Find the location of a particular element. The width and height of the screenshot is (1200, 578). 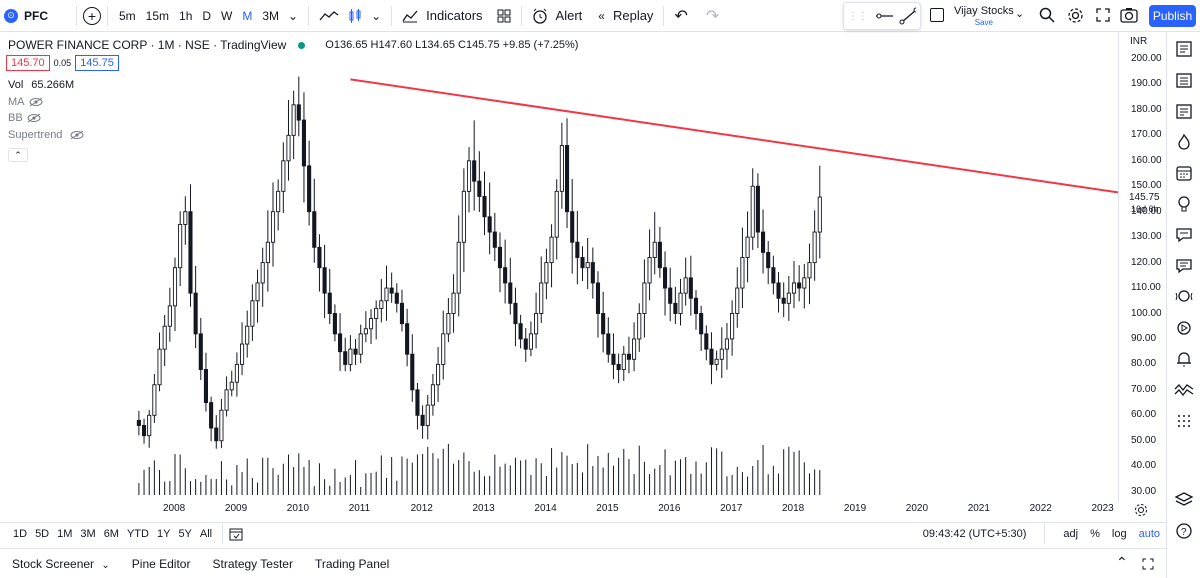

indicator-supertrend: Supertrend is located at coordinates (46, 135).